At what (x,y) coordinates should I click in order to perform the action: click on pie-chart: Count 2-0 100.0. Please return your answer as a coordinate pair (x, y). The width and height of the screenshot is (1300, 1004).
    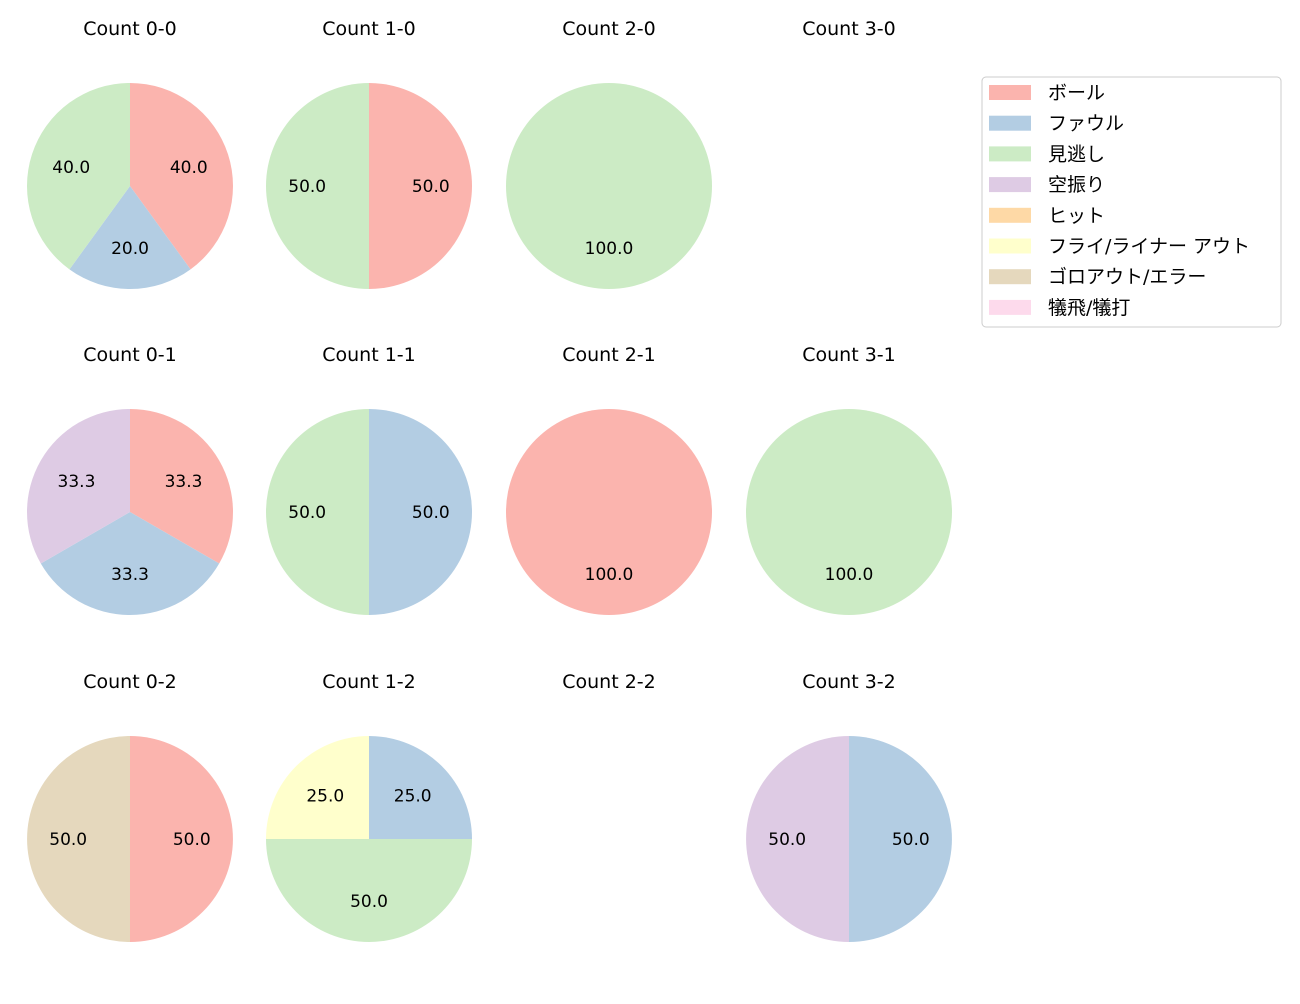
    Looking at the image, I should click on (609, 153).